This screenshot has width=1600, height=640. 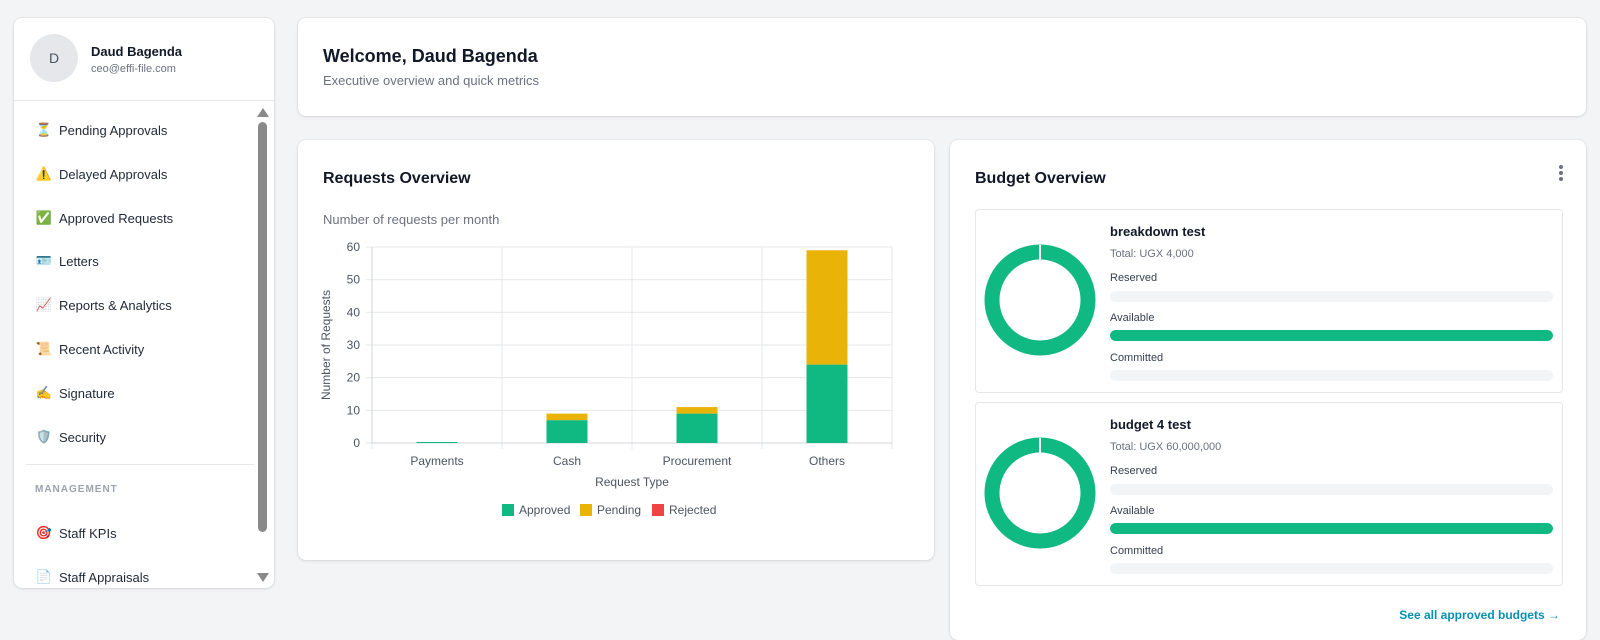 What do you see at coordinates (262, 327) in the screenshot?
I see `scrollbar-thumb` at bounding box center [262, 327].